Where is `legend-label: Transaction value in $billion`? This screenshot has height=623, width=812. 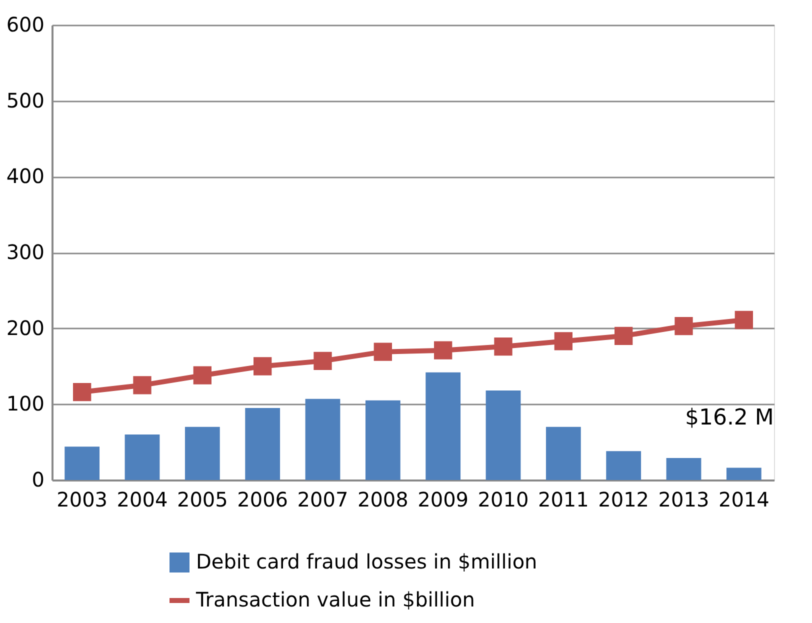 legend-label: Transaction value in $billion is located at coordinates (335, 600).